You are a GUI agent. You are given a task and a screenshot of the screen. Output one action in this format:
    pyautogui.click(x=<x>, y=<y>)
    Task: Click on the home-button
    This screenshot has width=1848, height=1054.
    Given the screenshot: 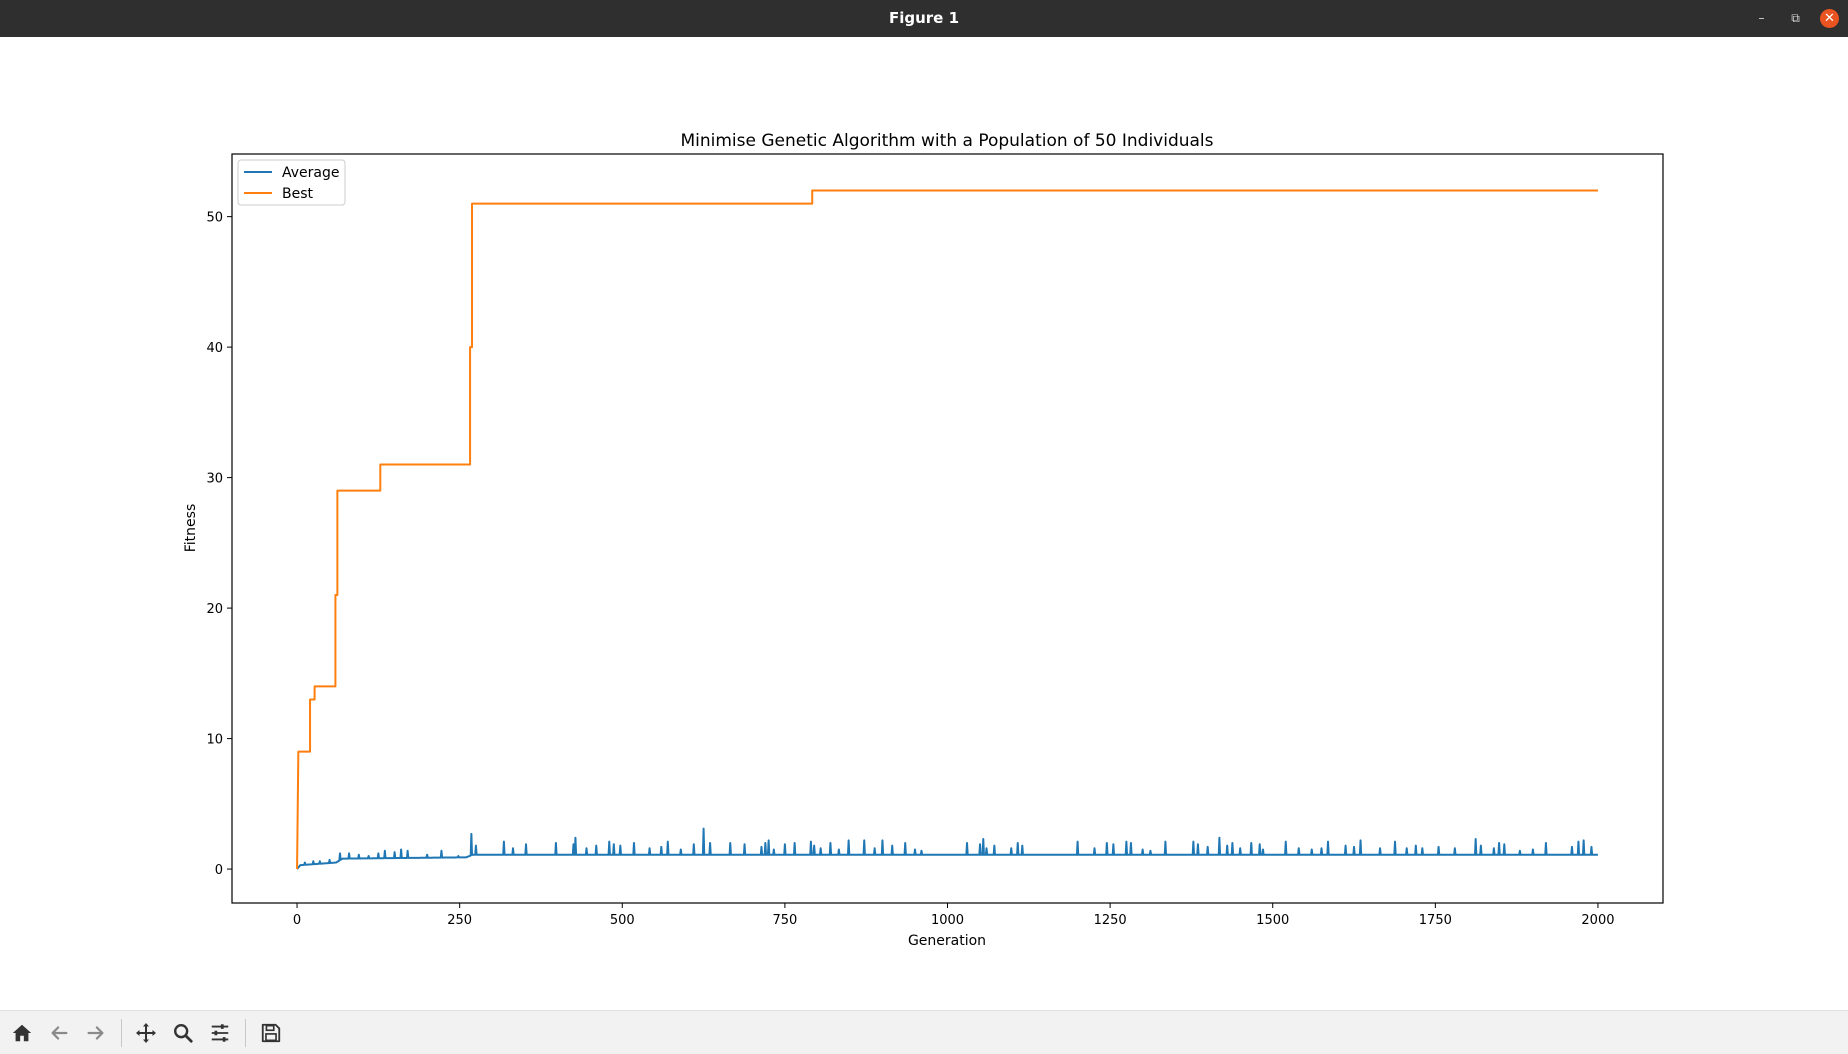 What is the action you would take?
    pyautogui.click(x=22, y=1033)
    